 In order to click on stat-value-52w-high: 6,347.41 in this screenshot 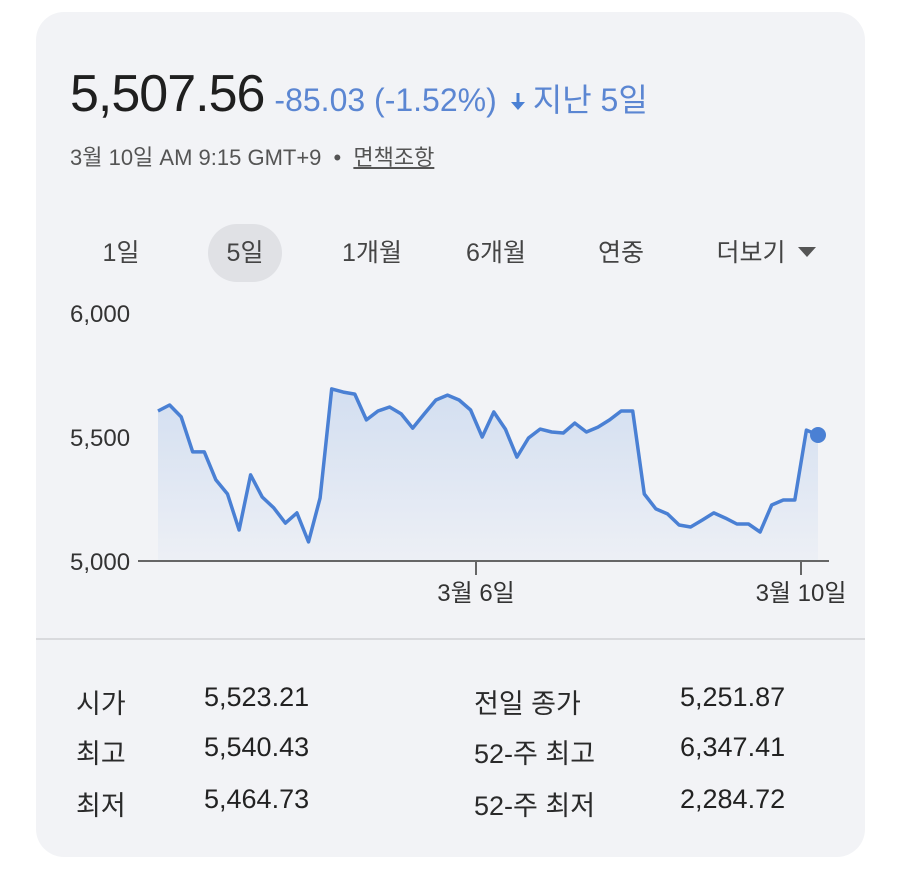, I will do `click(733, 747)`.